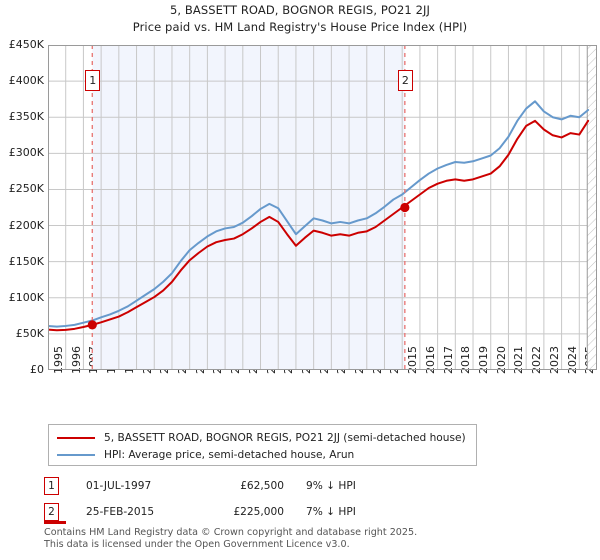 Image resolution: width=600 pixels, height=560 pixels. I want to click on y-axis-tick-label: £50K, so click(29, 333).